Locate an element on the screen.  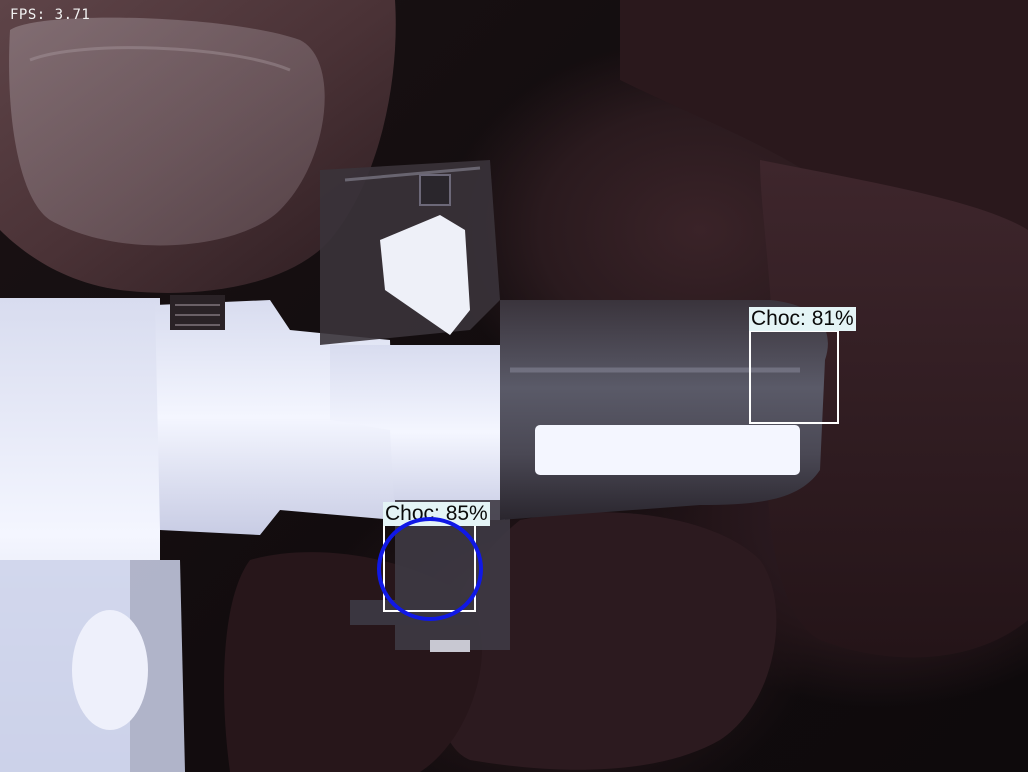
fps-counter: FPS: 3.71 is located at coordinates (50, 15).